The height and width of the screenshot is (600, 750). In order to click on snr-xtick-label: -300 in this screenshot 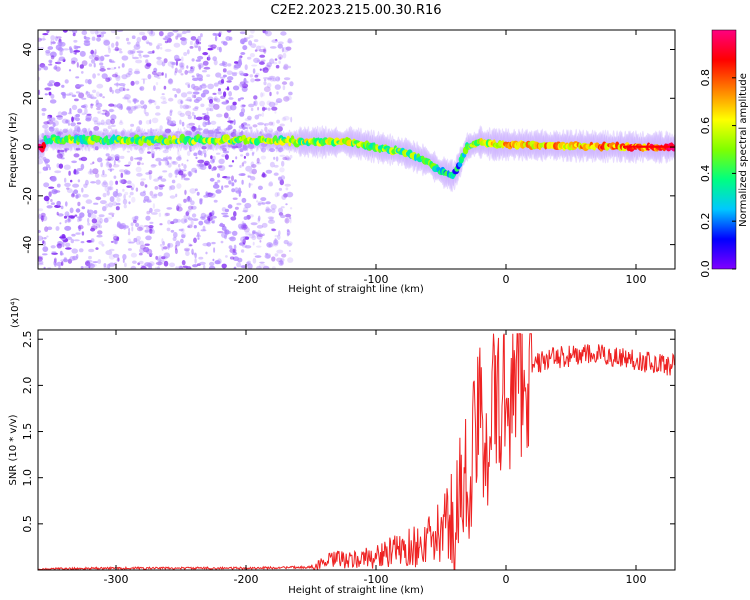, I will do `click(116, 579)`.